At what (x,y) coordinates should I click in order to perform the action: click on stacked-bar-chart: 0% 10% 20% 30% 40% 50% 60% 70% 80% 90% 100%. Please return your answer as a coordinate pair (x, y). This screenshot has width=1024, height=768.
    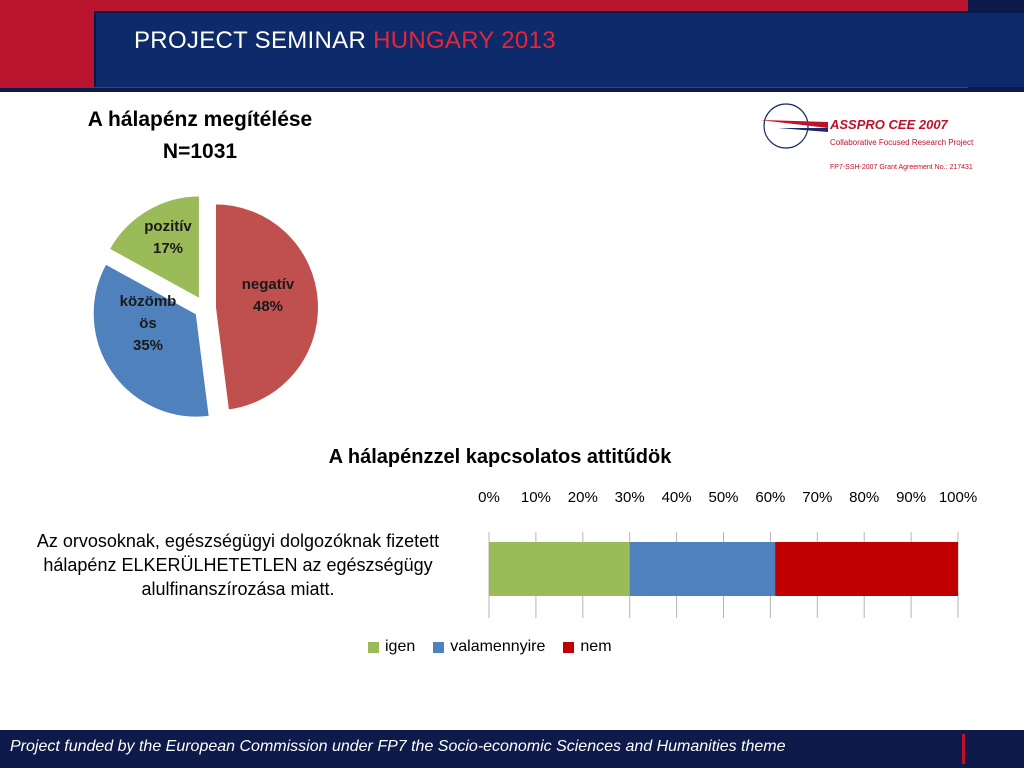
    Looking at the image, I should click on (727, 553).